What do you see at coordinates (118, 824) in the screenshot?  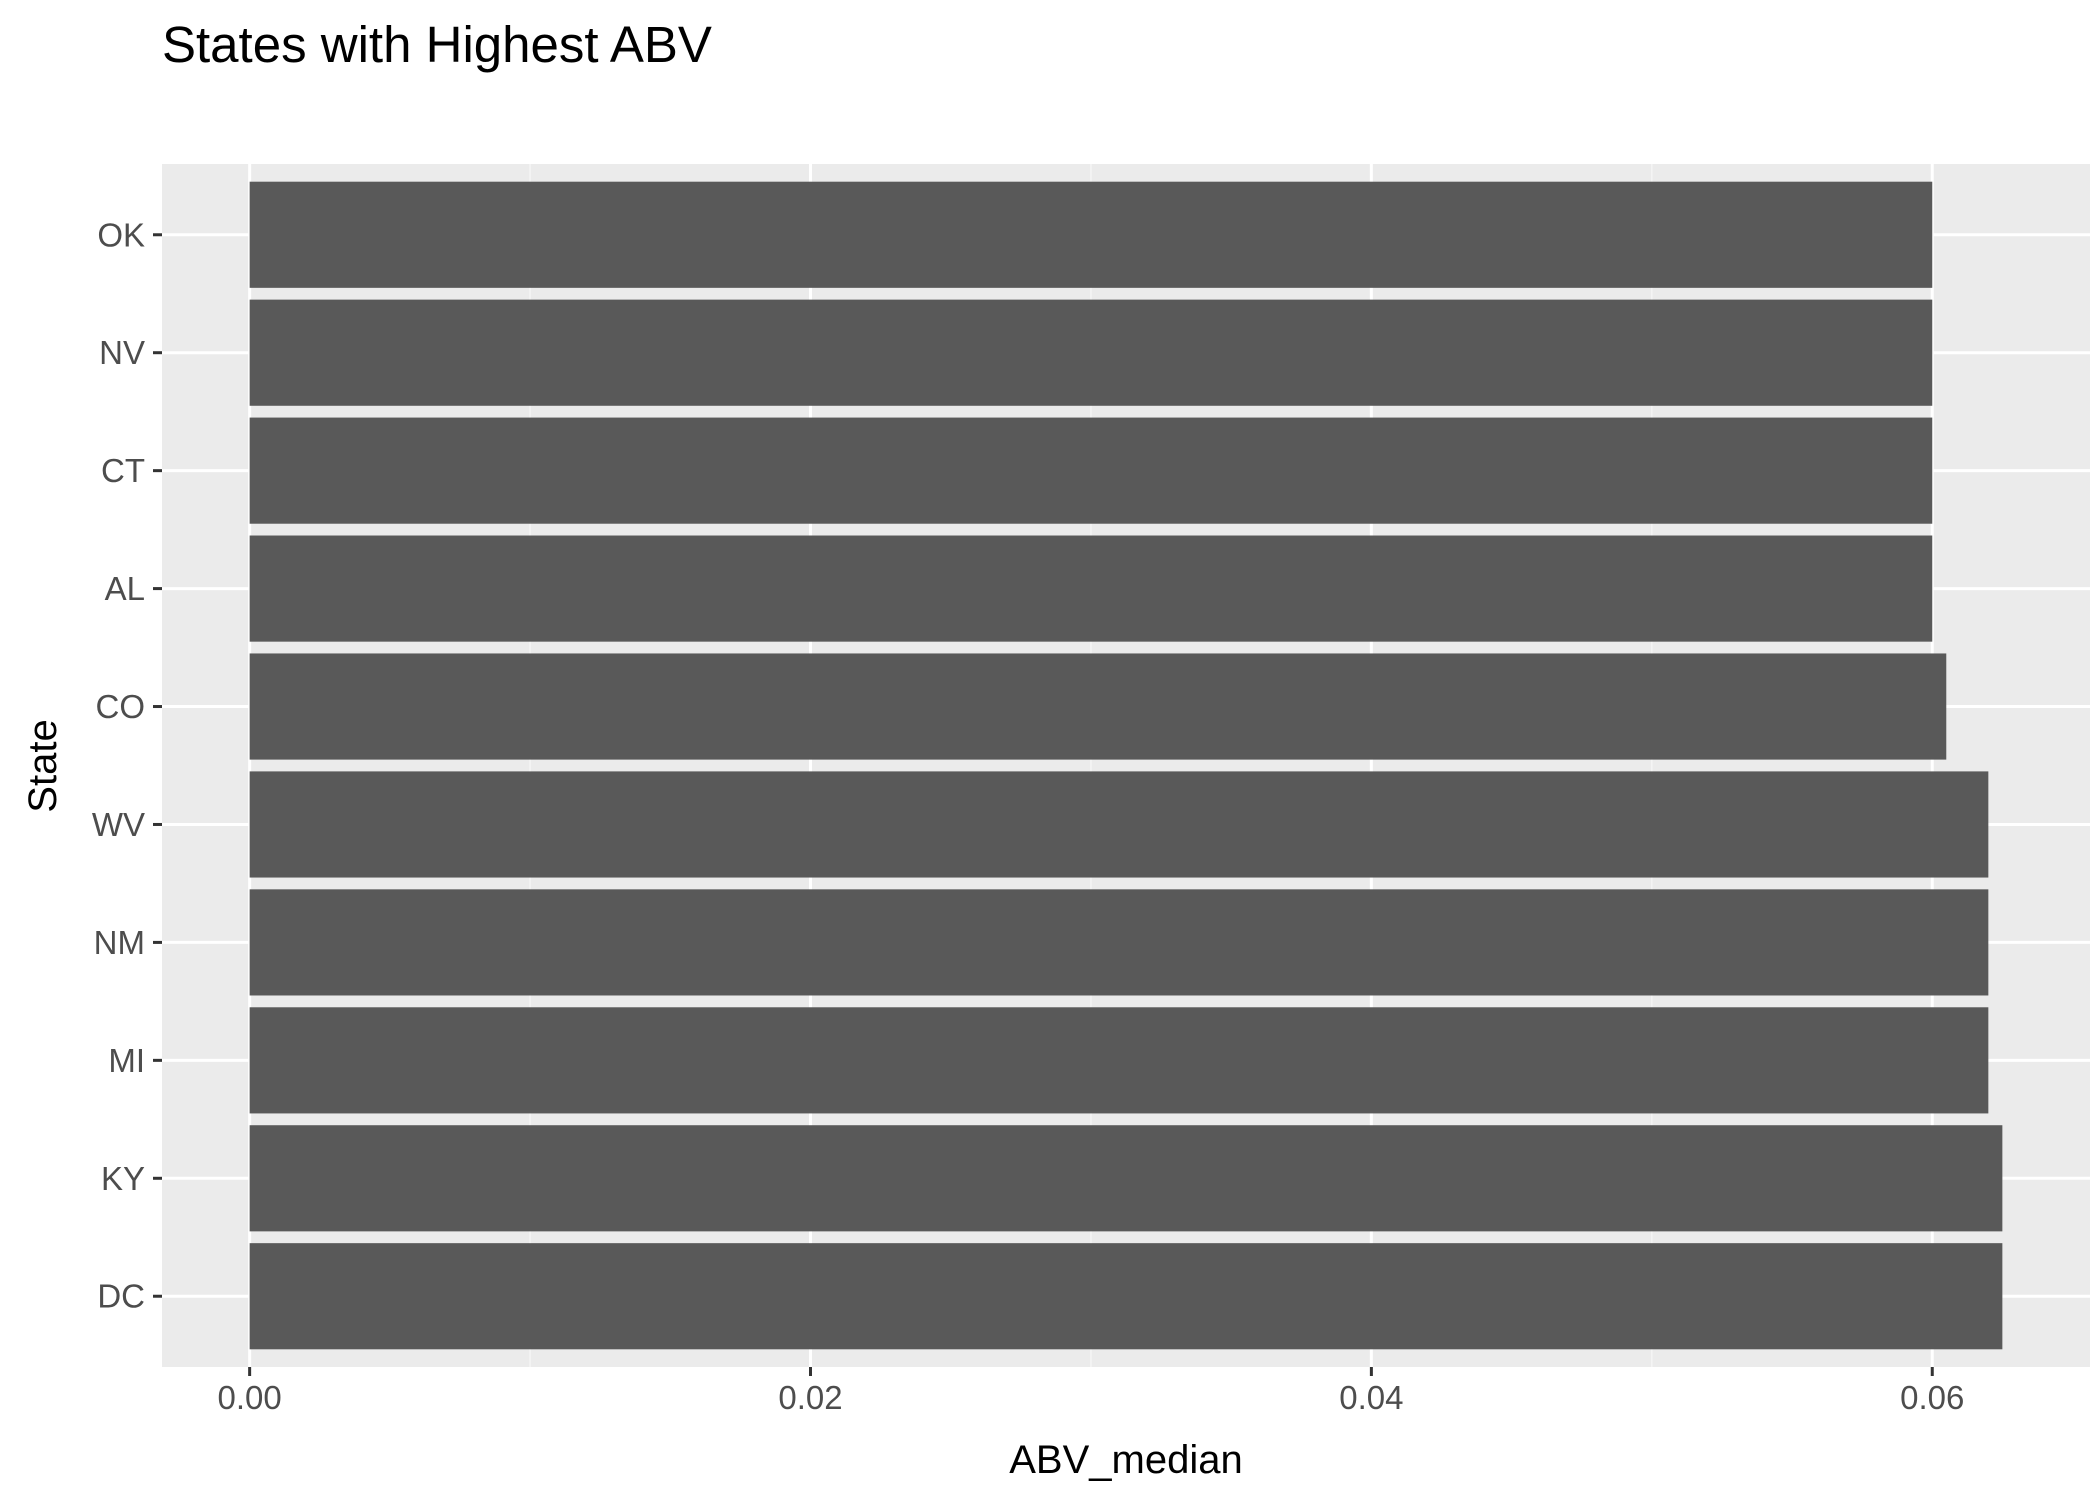 I see `y-tick-label: WV` at bounding box center [118, 824].